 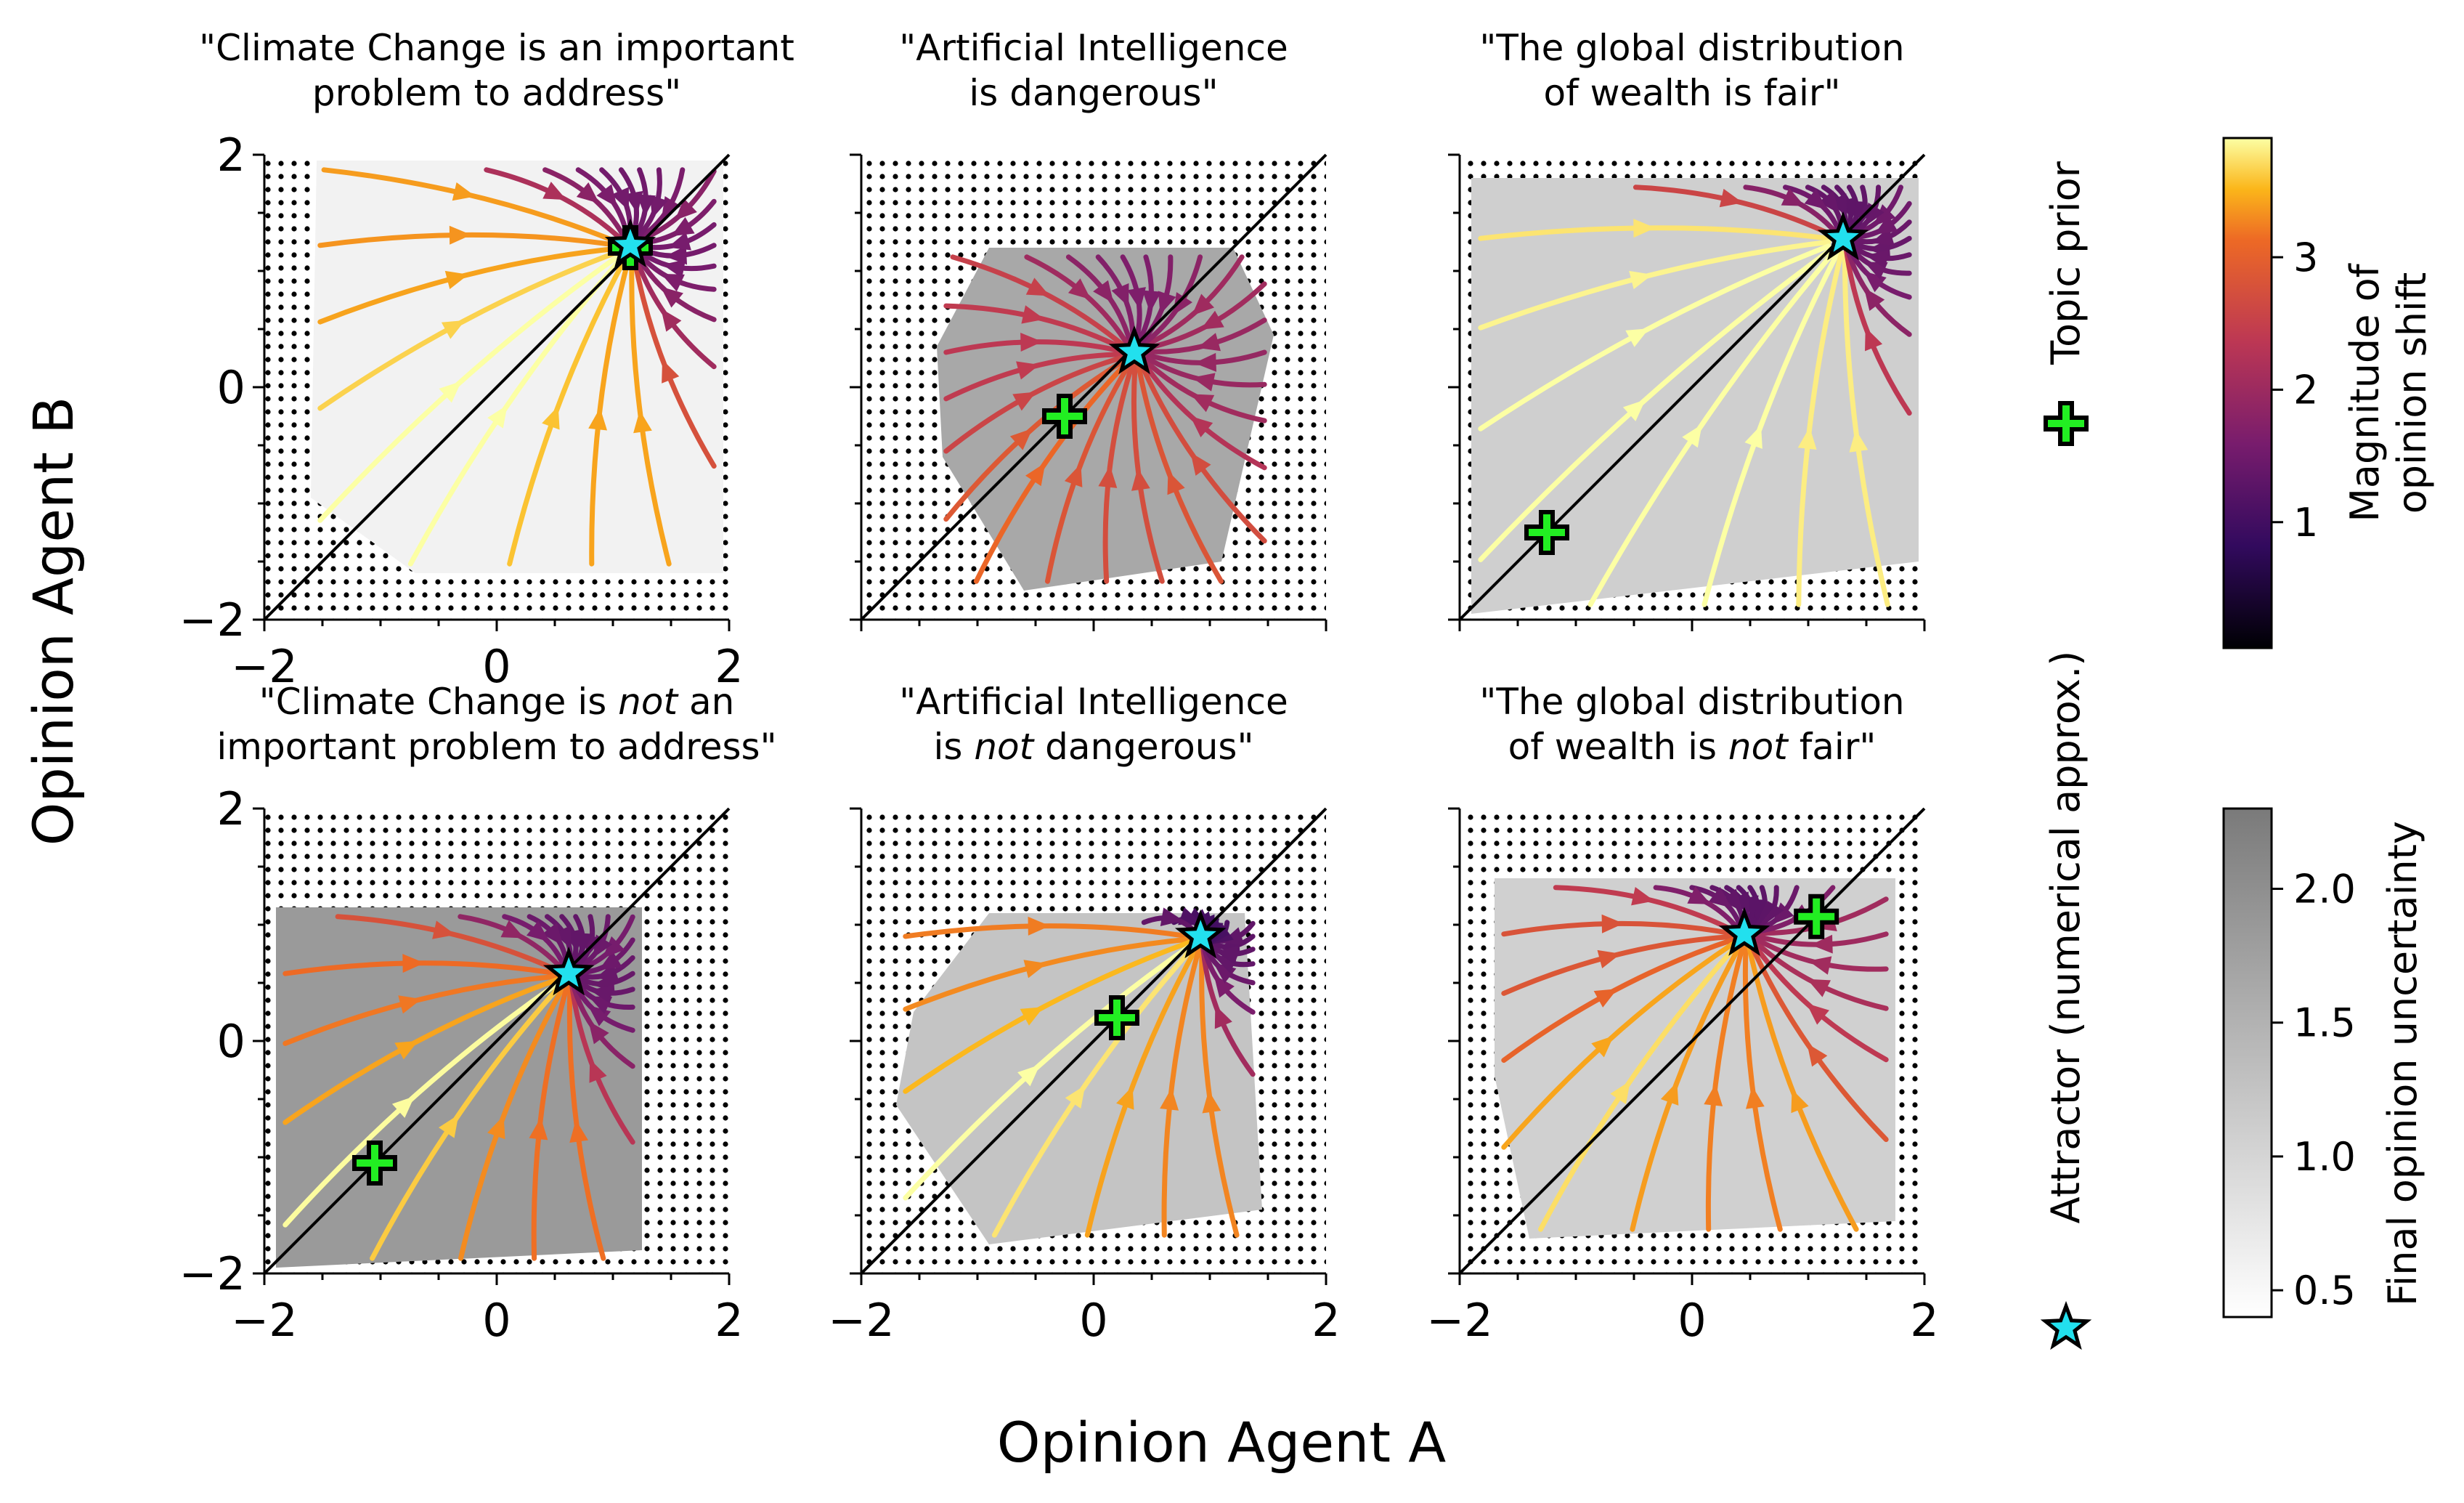 I want to click on legend-attractor-label: Attractor (numerical approx.), so click(x=2066, y=937).